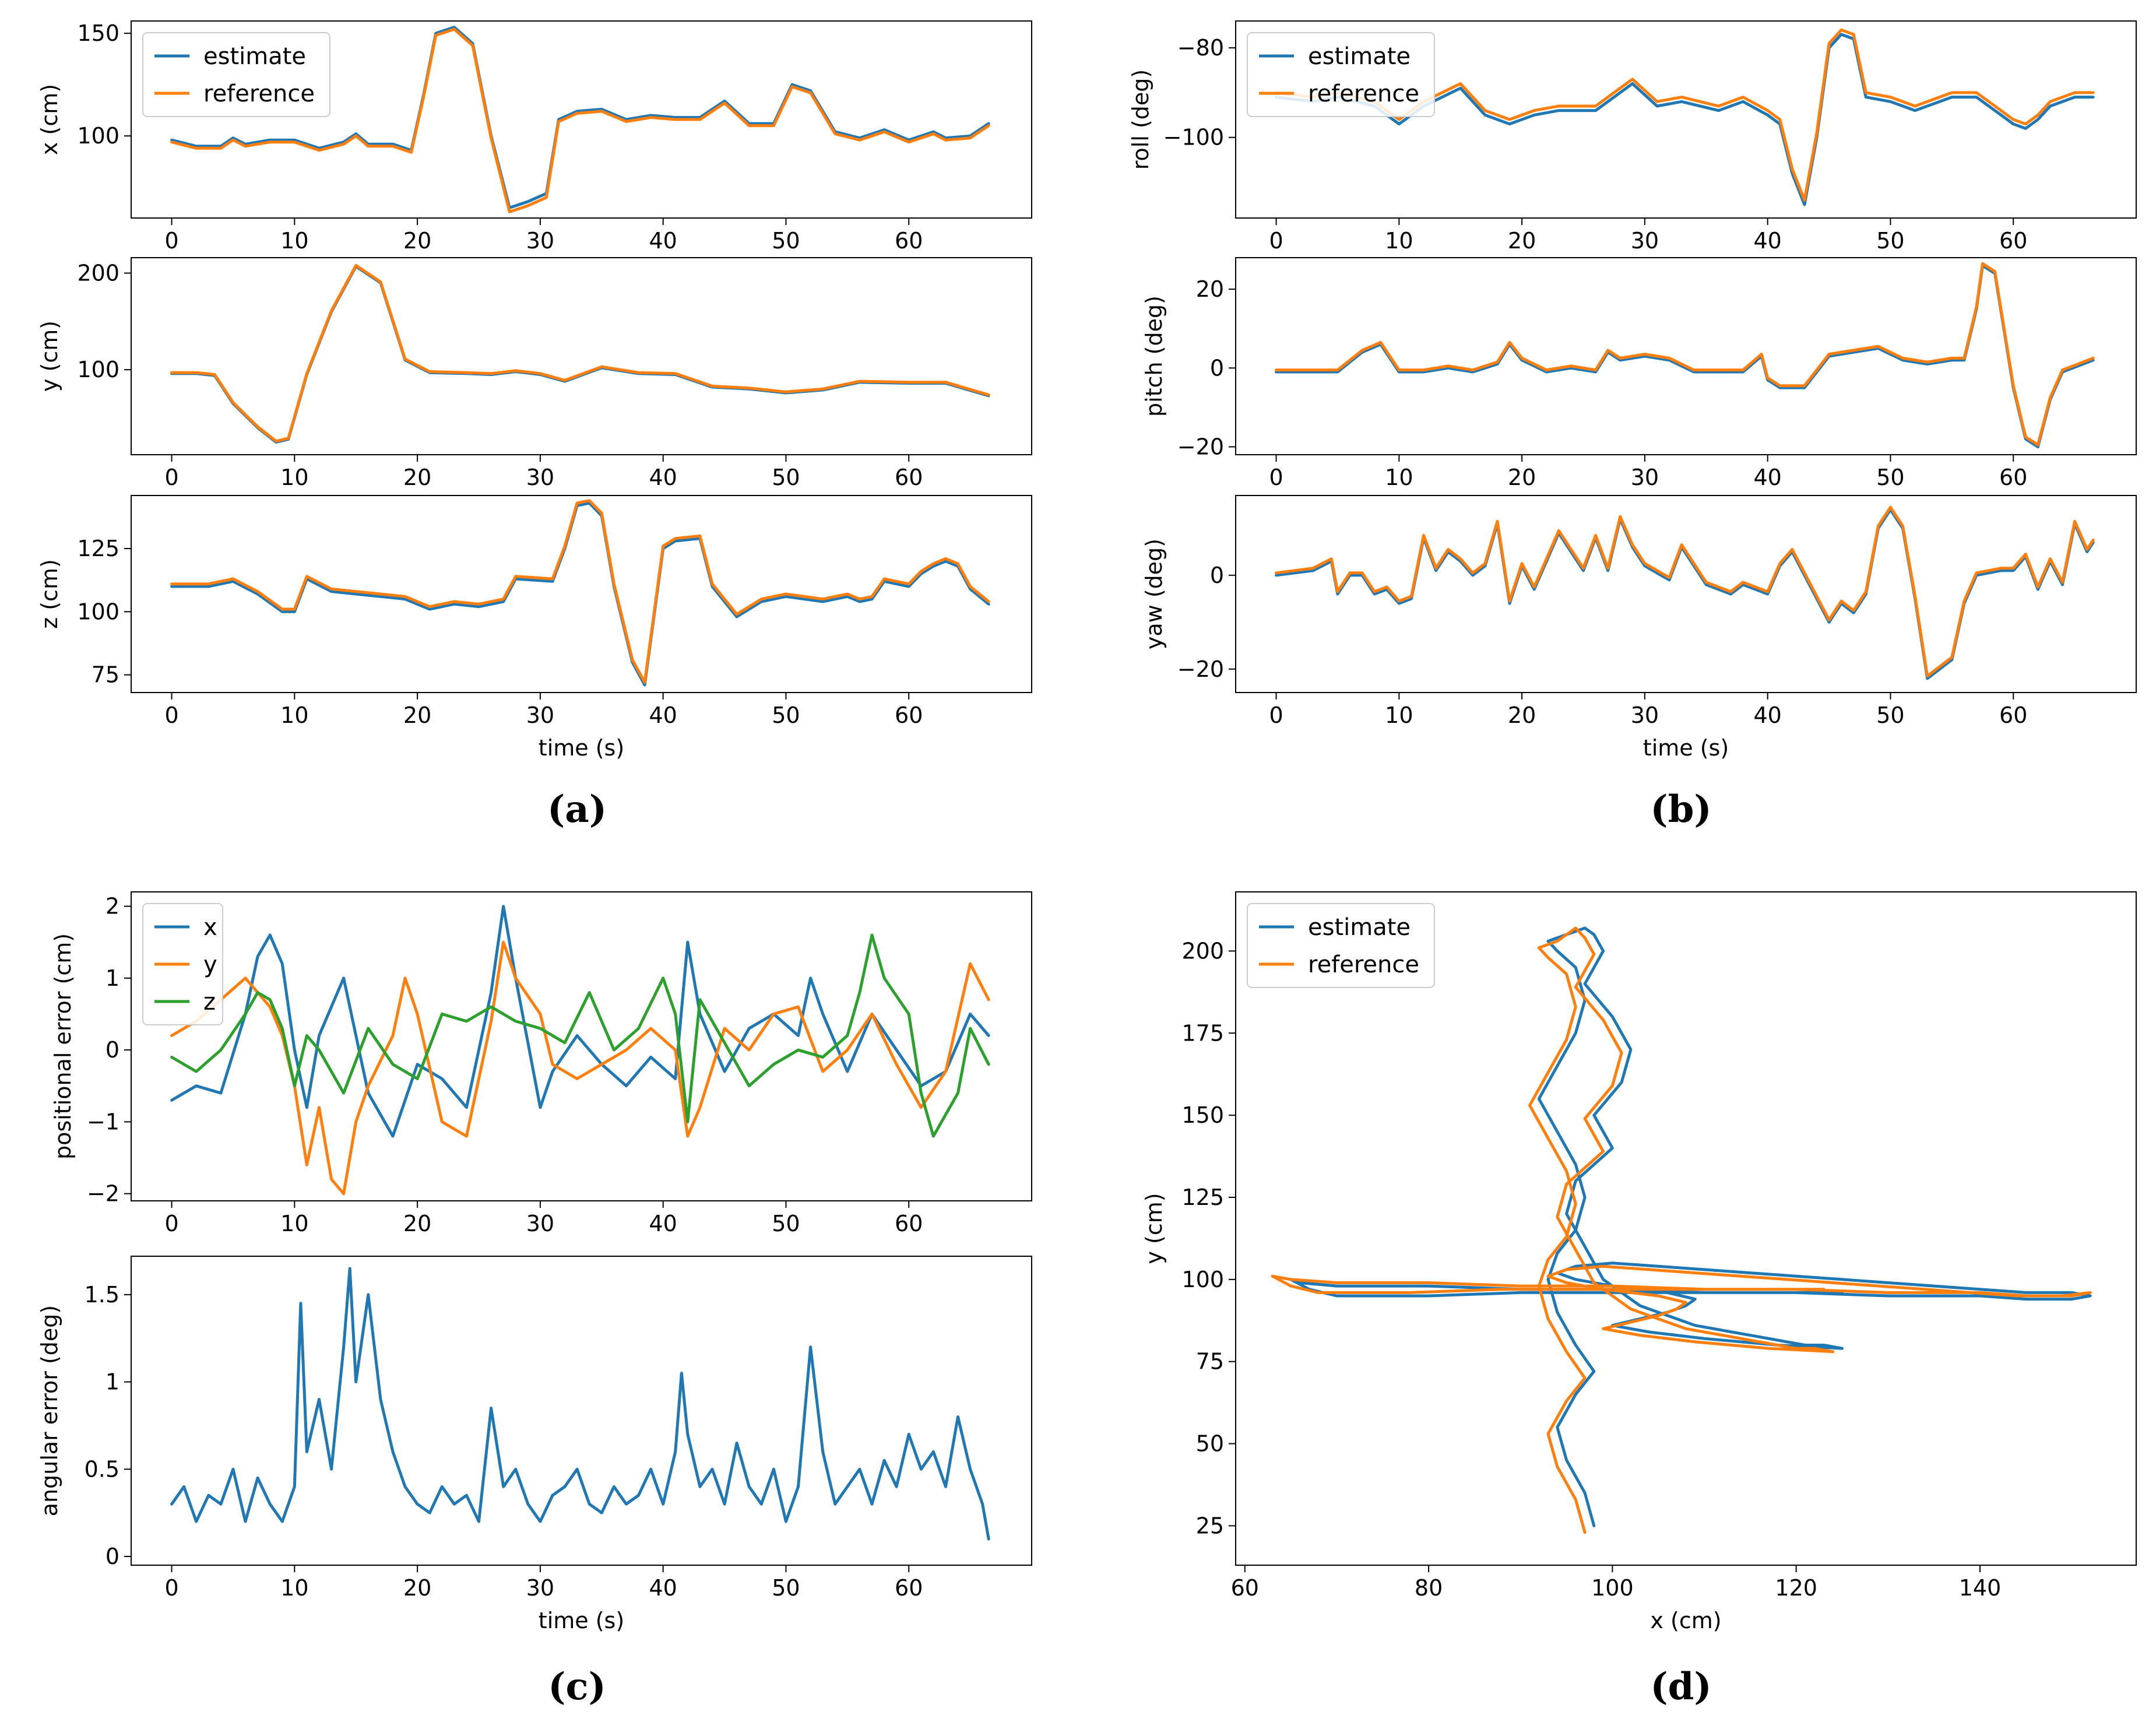 Image resolution: width=2156 pixels, height=1715 pixels. Describe the element at coordinates (1154, 594) in the screenshot. I see `y-axis-label: yaw (deg)` at that location.